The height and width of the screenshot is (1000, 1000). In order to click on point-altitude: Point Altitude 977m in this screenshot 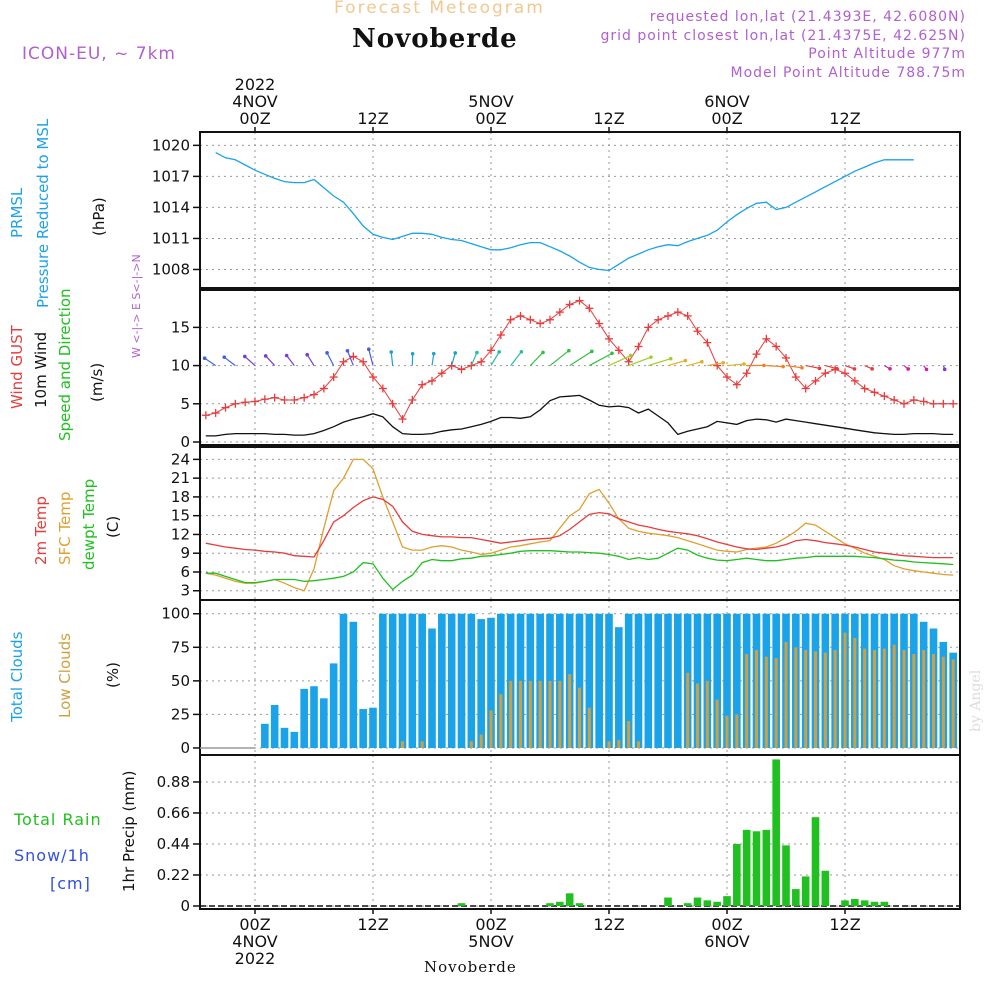, I will do `click(887, 54)`.